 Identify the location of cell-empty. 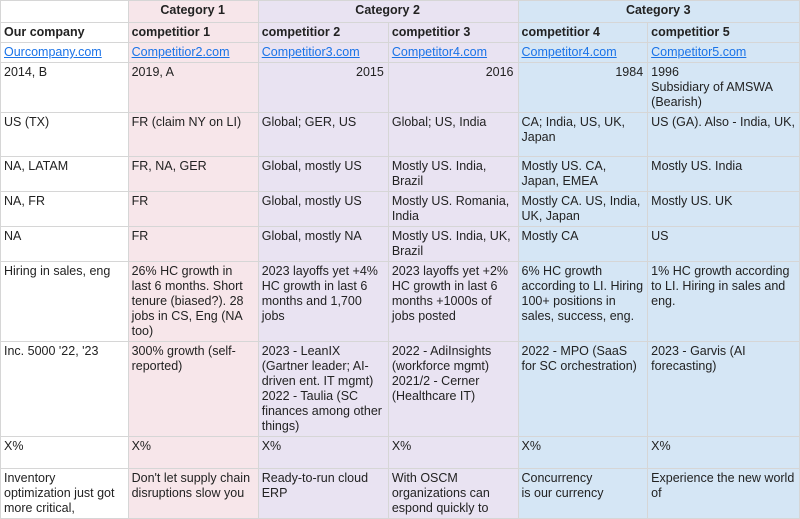
(64, 11).